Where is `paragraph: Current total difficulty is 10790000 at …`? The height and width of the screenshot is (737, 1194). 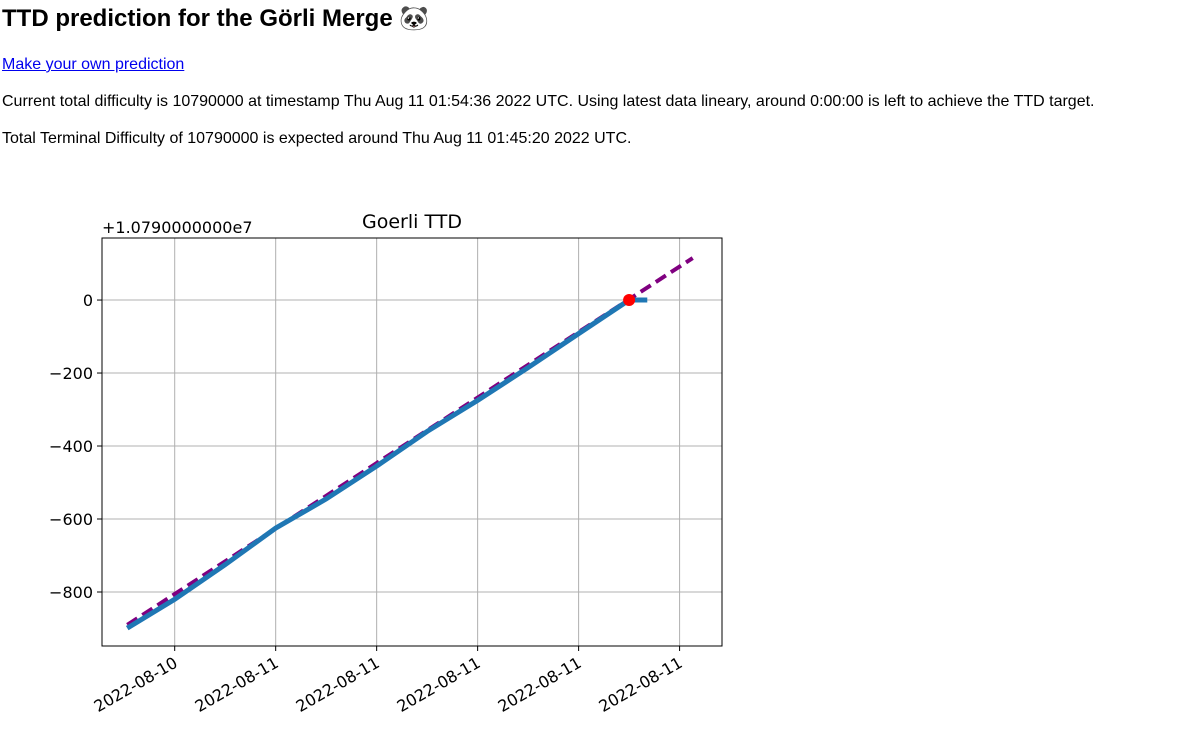 paragraph: Current total difficulty is 10790000 at … is located at coordinates (548, 101).